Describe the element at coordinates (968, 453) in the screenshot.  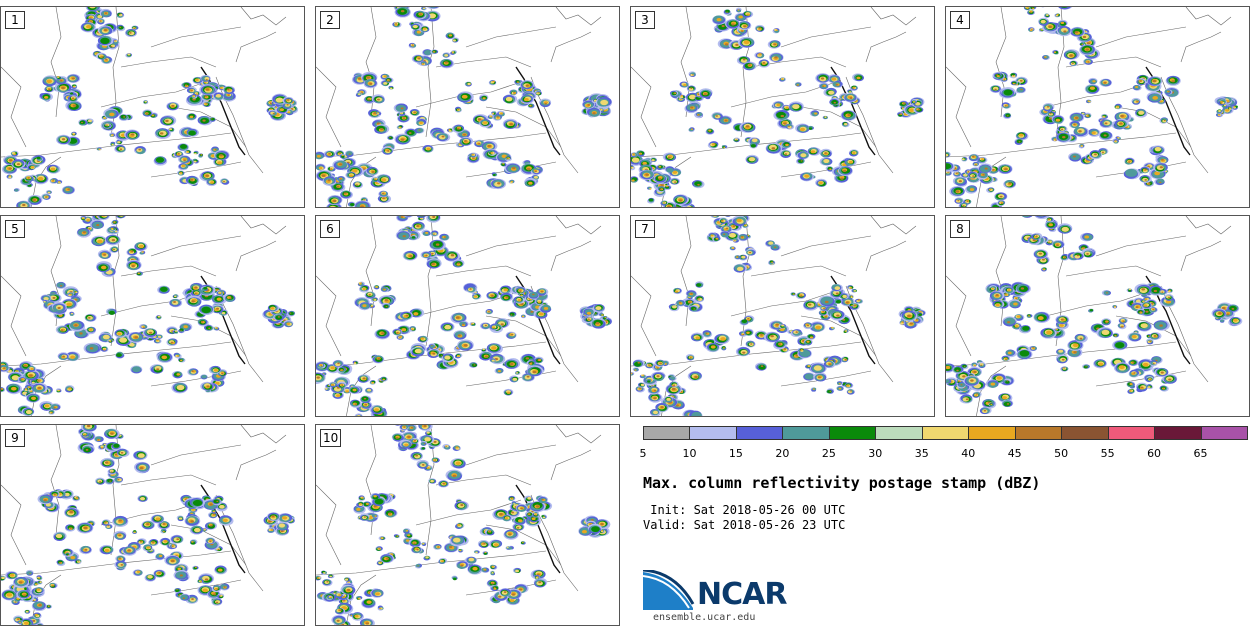
I see `colorbar-tick-label: 40` at that location.